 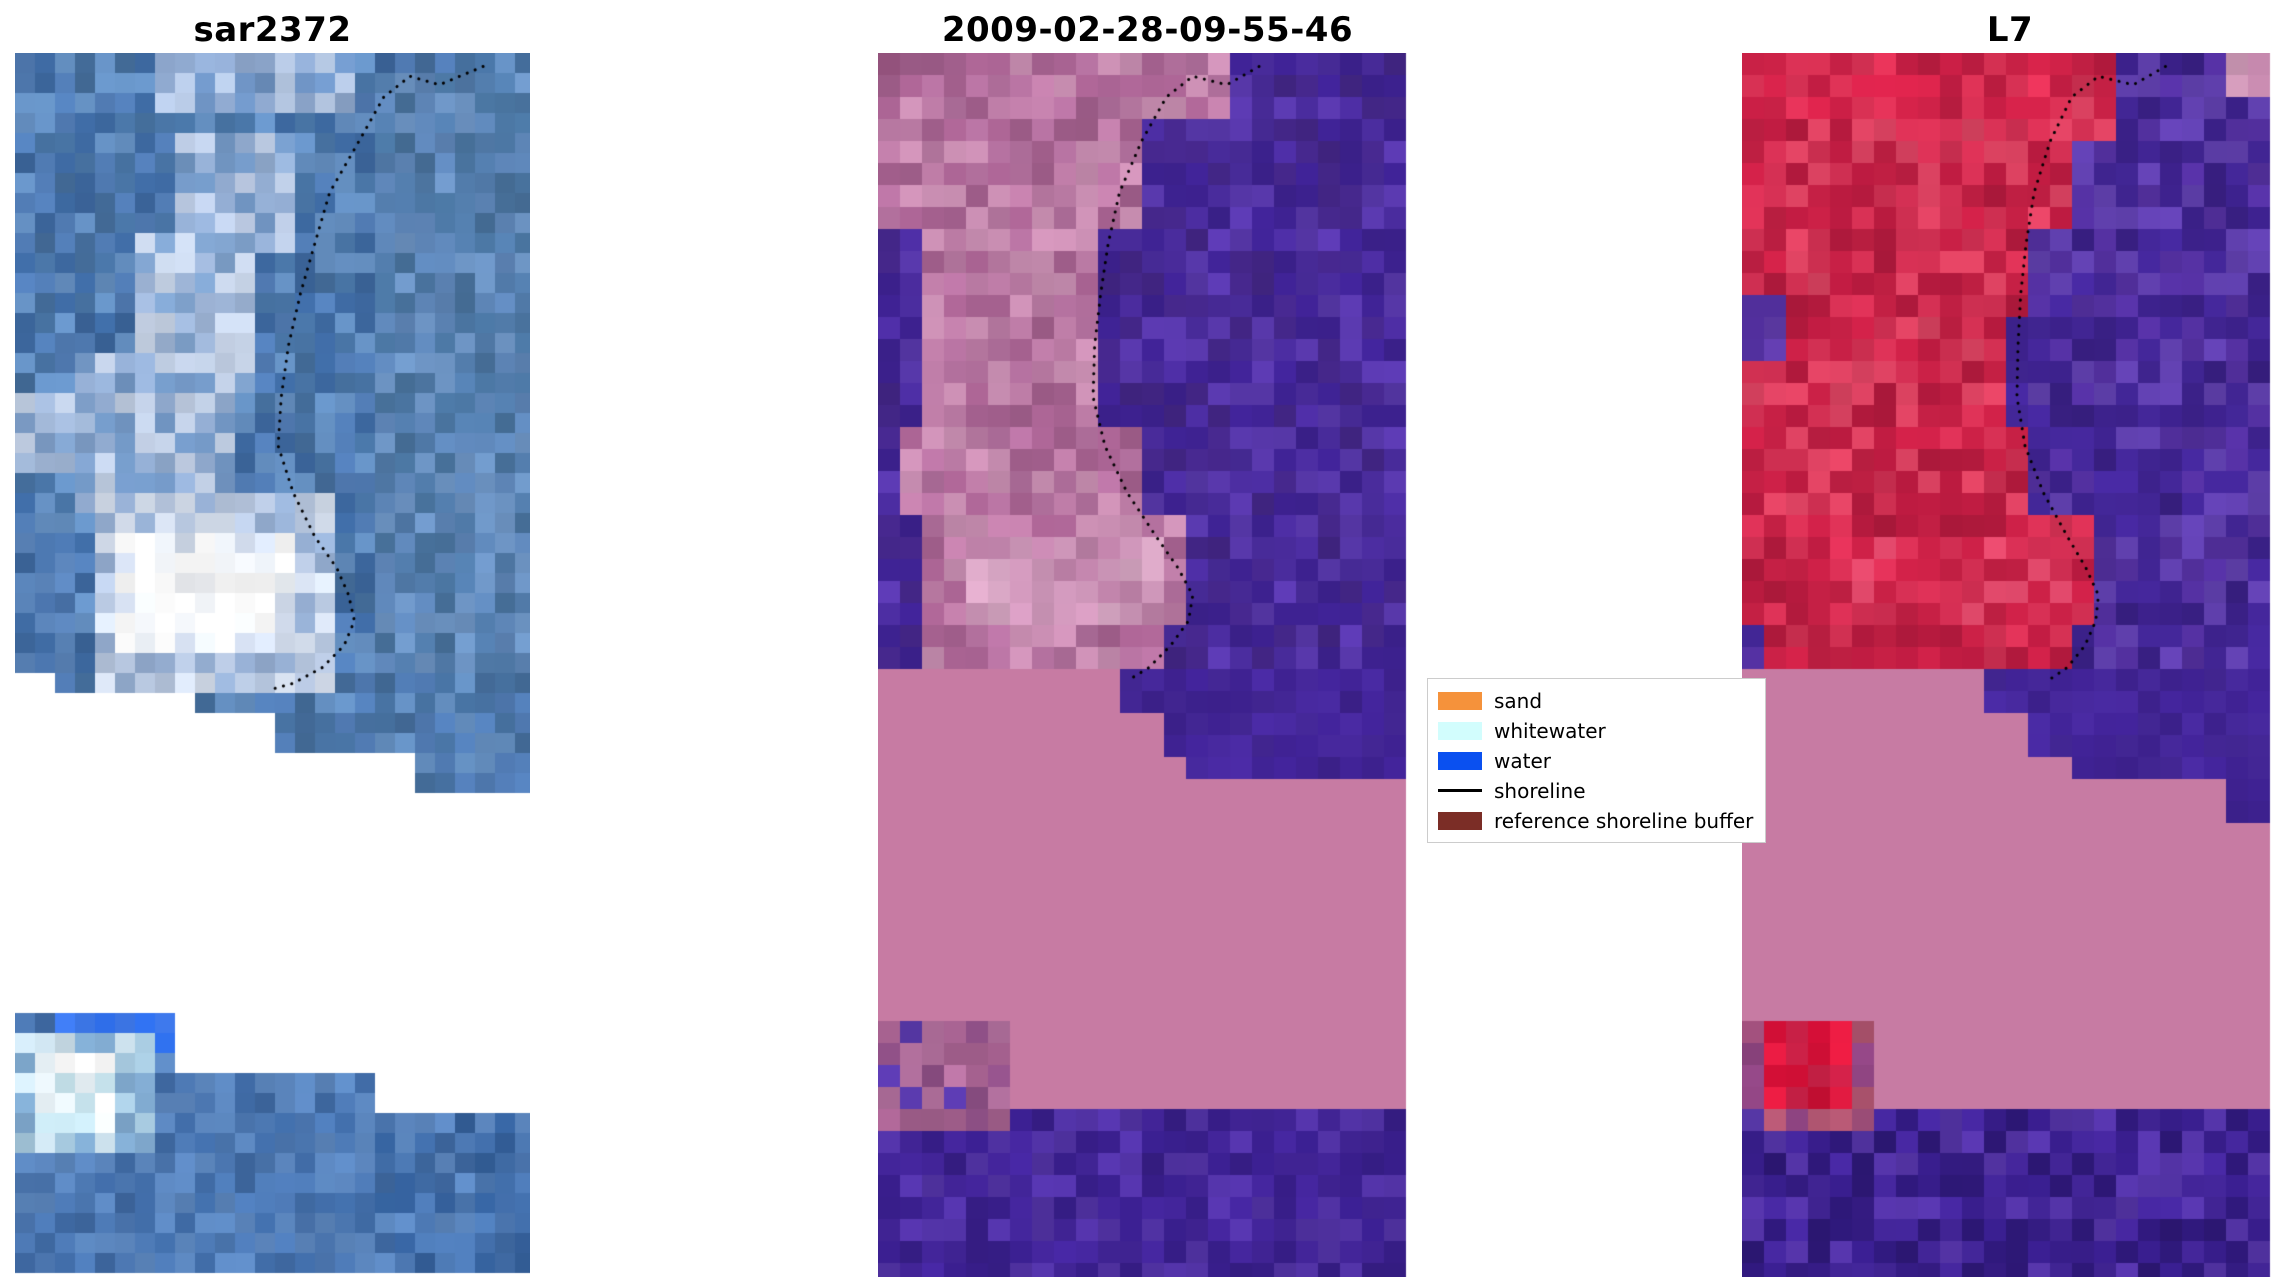 I want to click on panel-title-l7: L7, so click(x=2010, y=30).